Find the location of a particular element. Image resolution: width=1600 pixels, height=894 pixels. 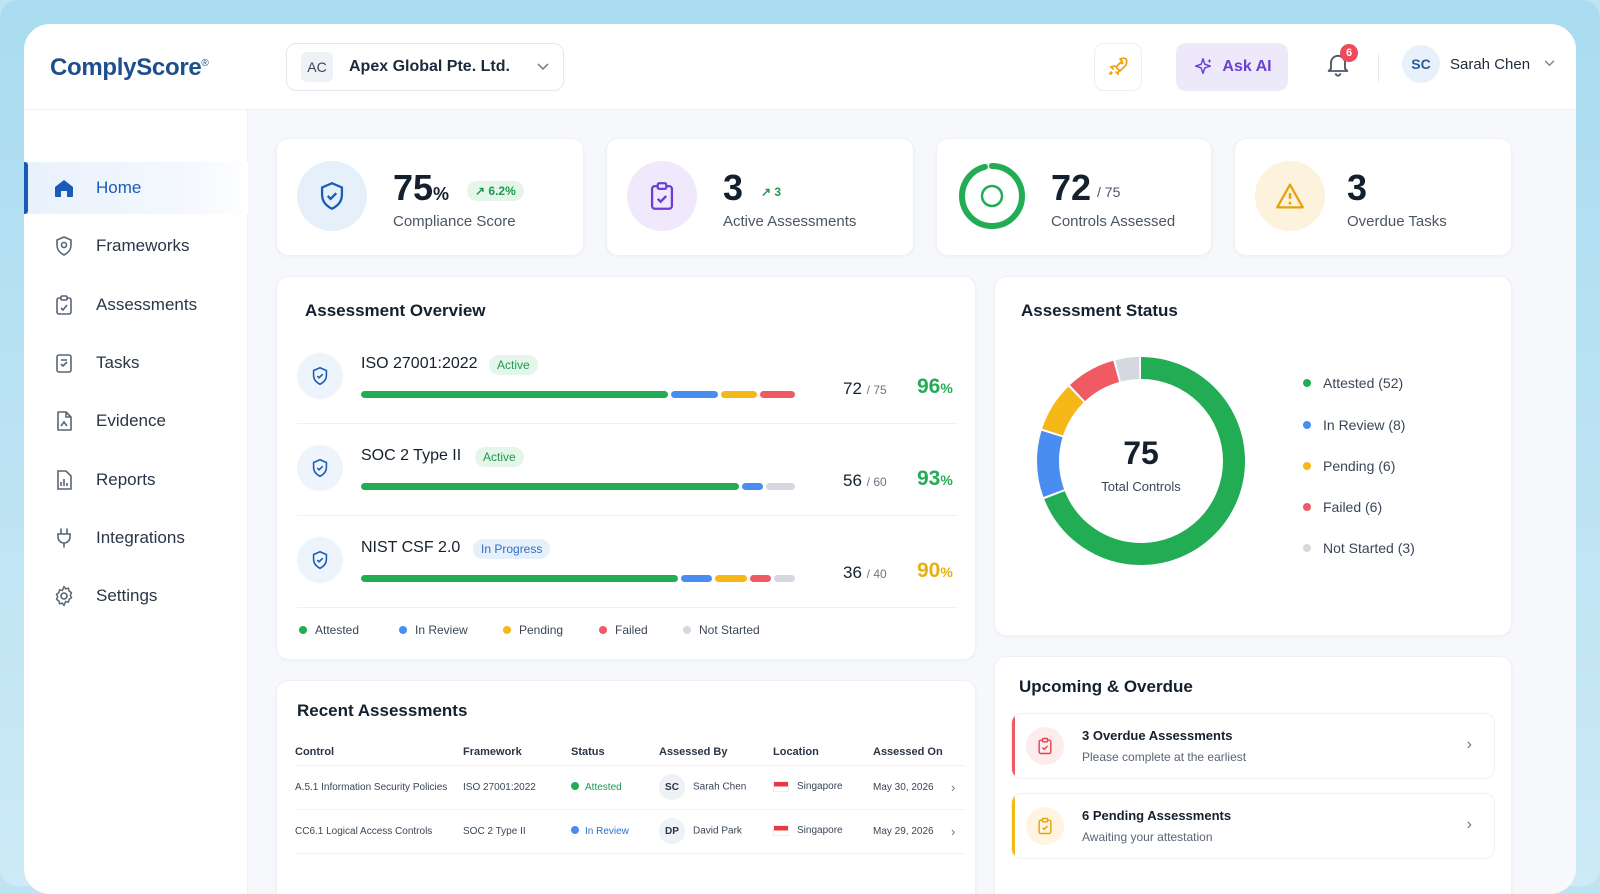

notifications-button: 6 is located at coordinates (1341, 63).